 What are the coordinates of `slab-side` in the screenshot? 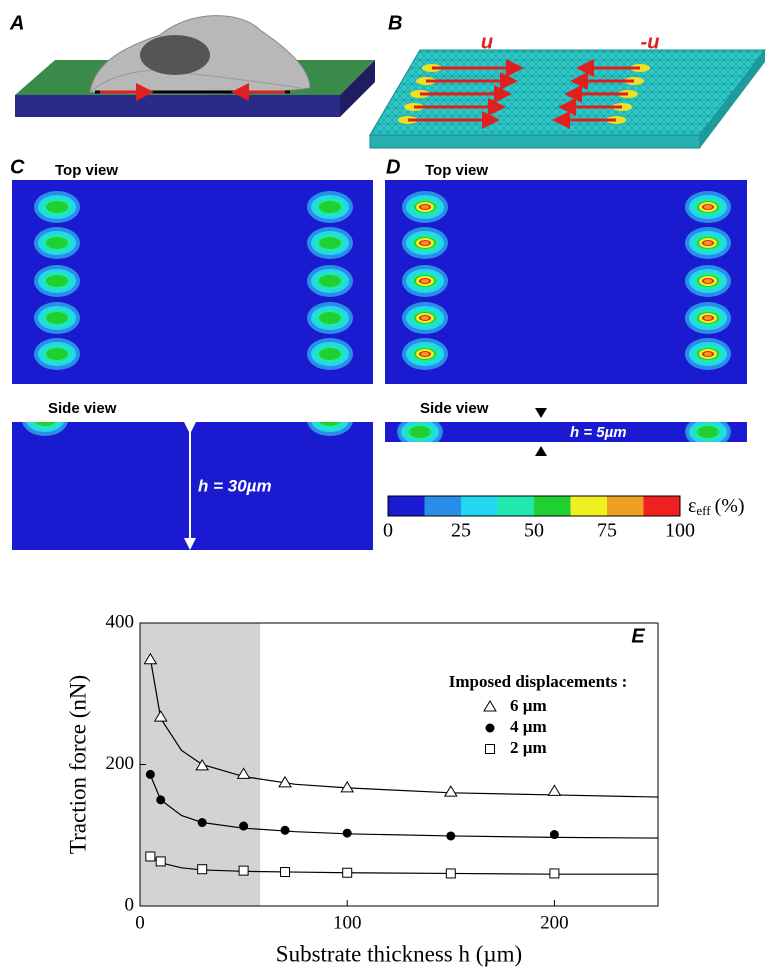 It's located at (357, 88).